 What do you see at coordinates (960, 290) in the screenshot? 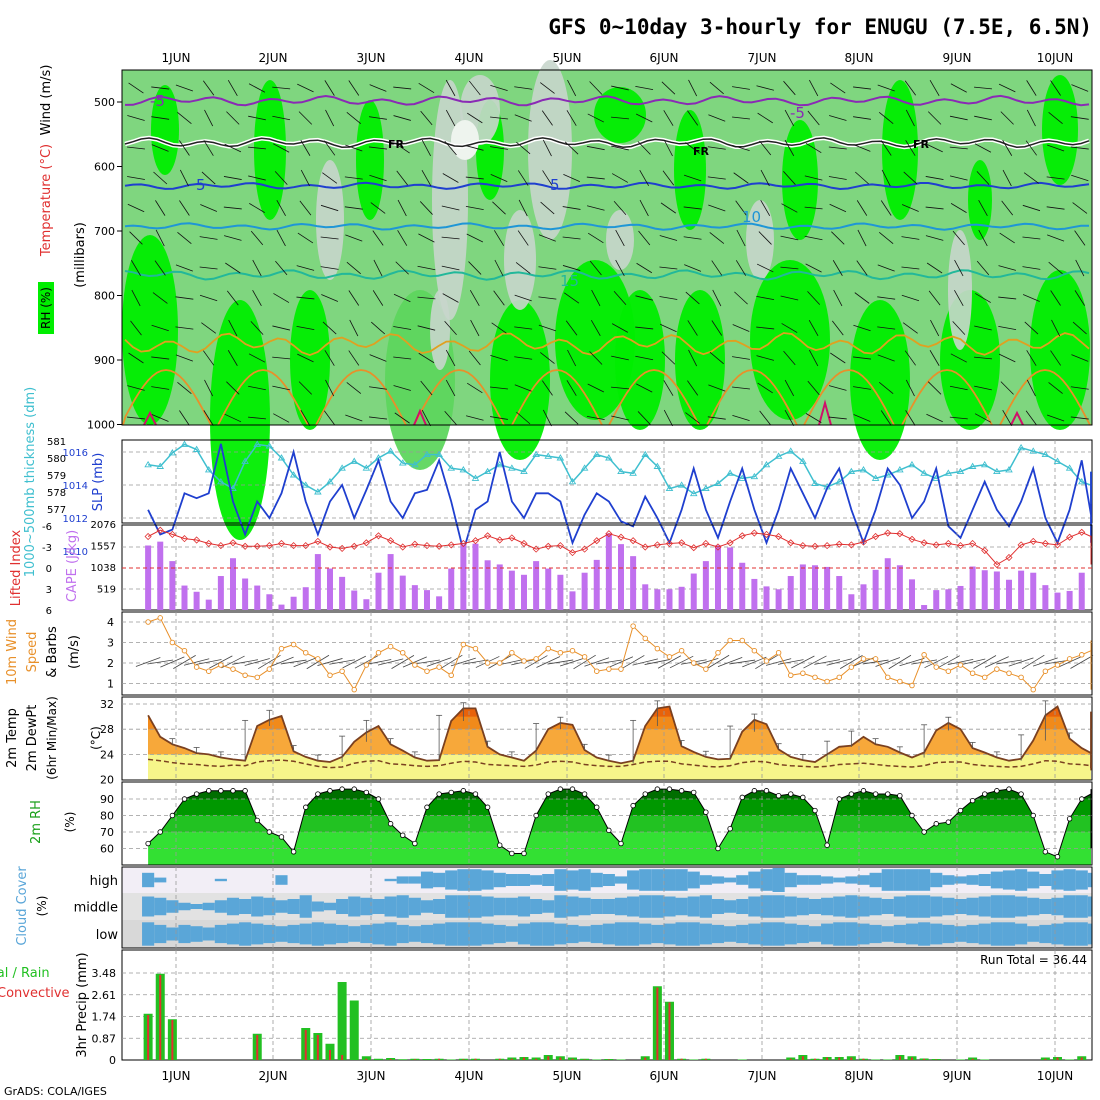
I see `rh-dry-region` at bounding box center [960, 290].